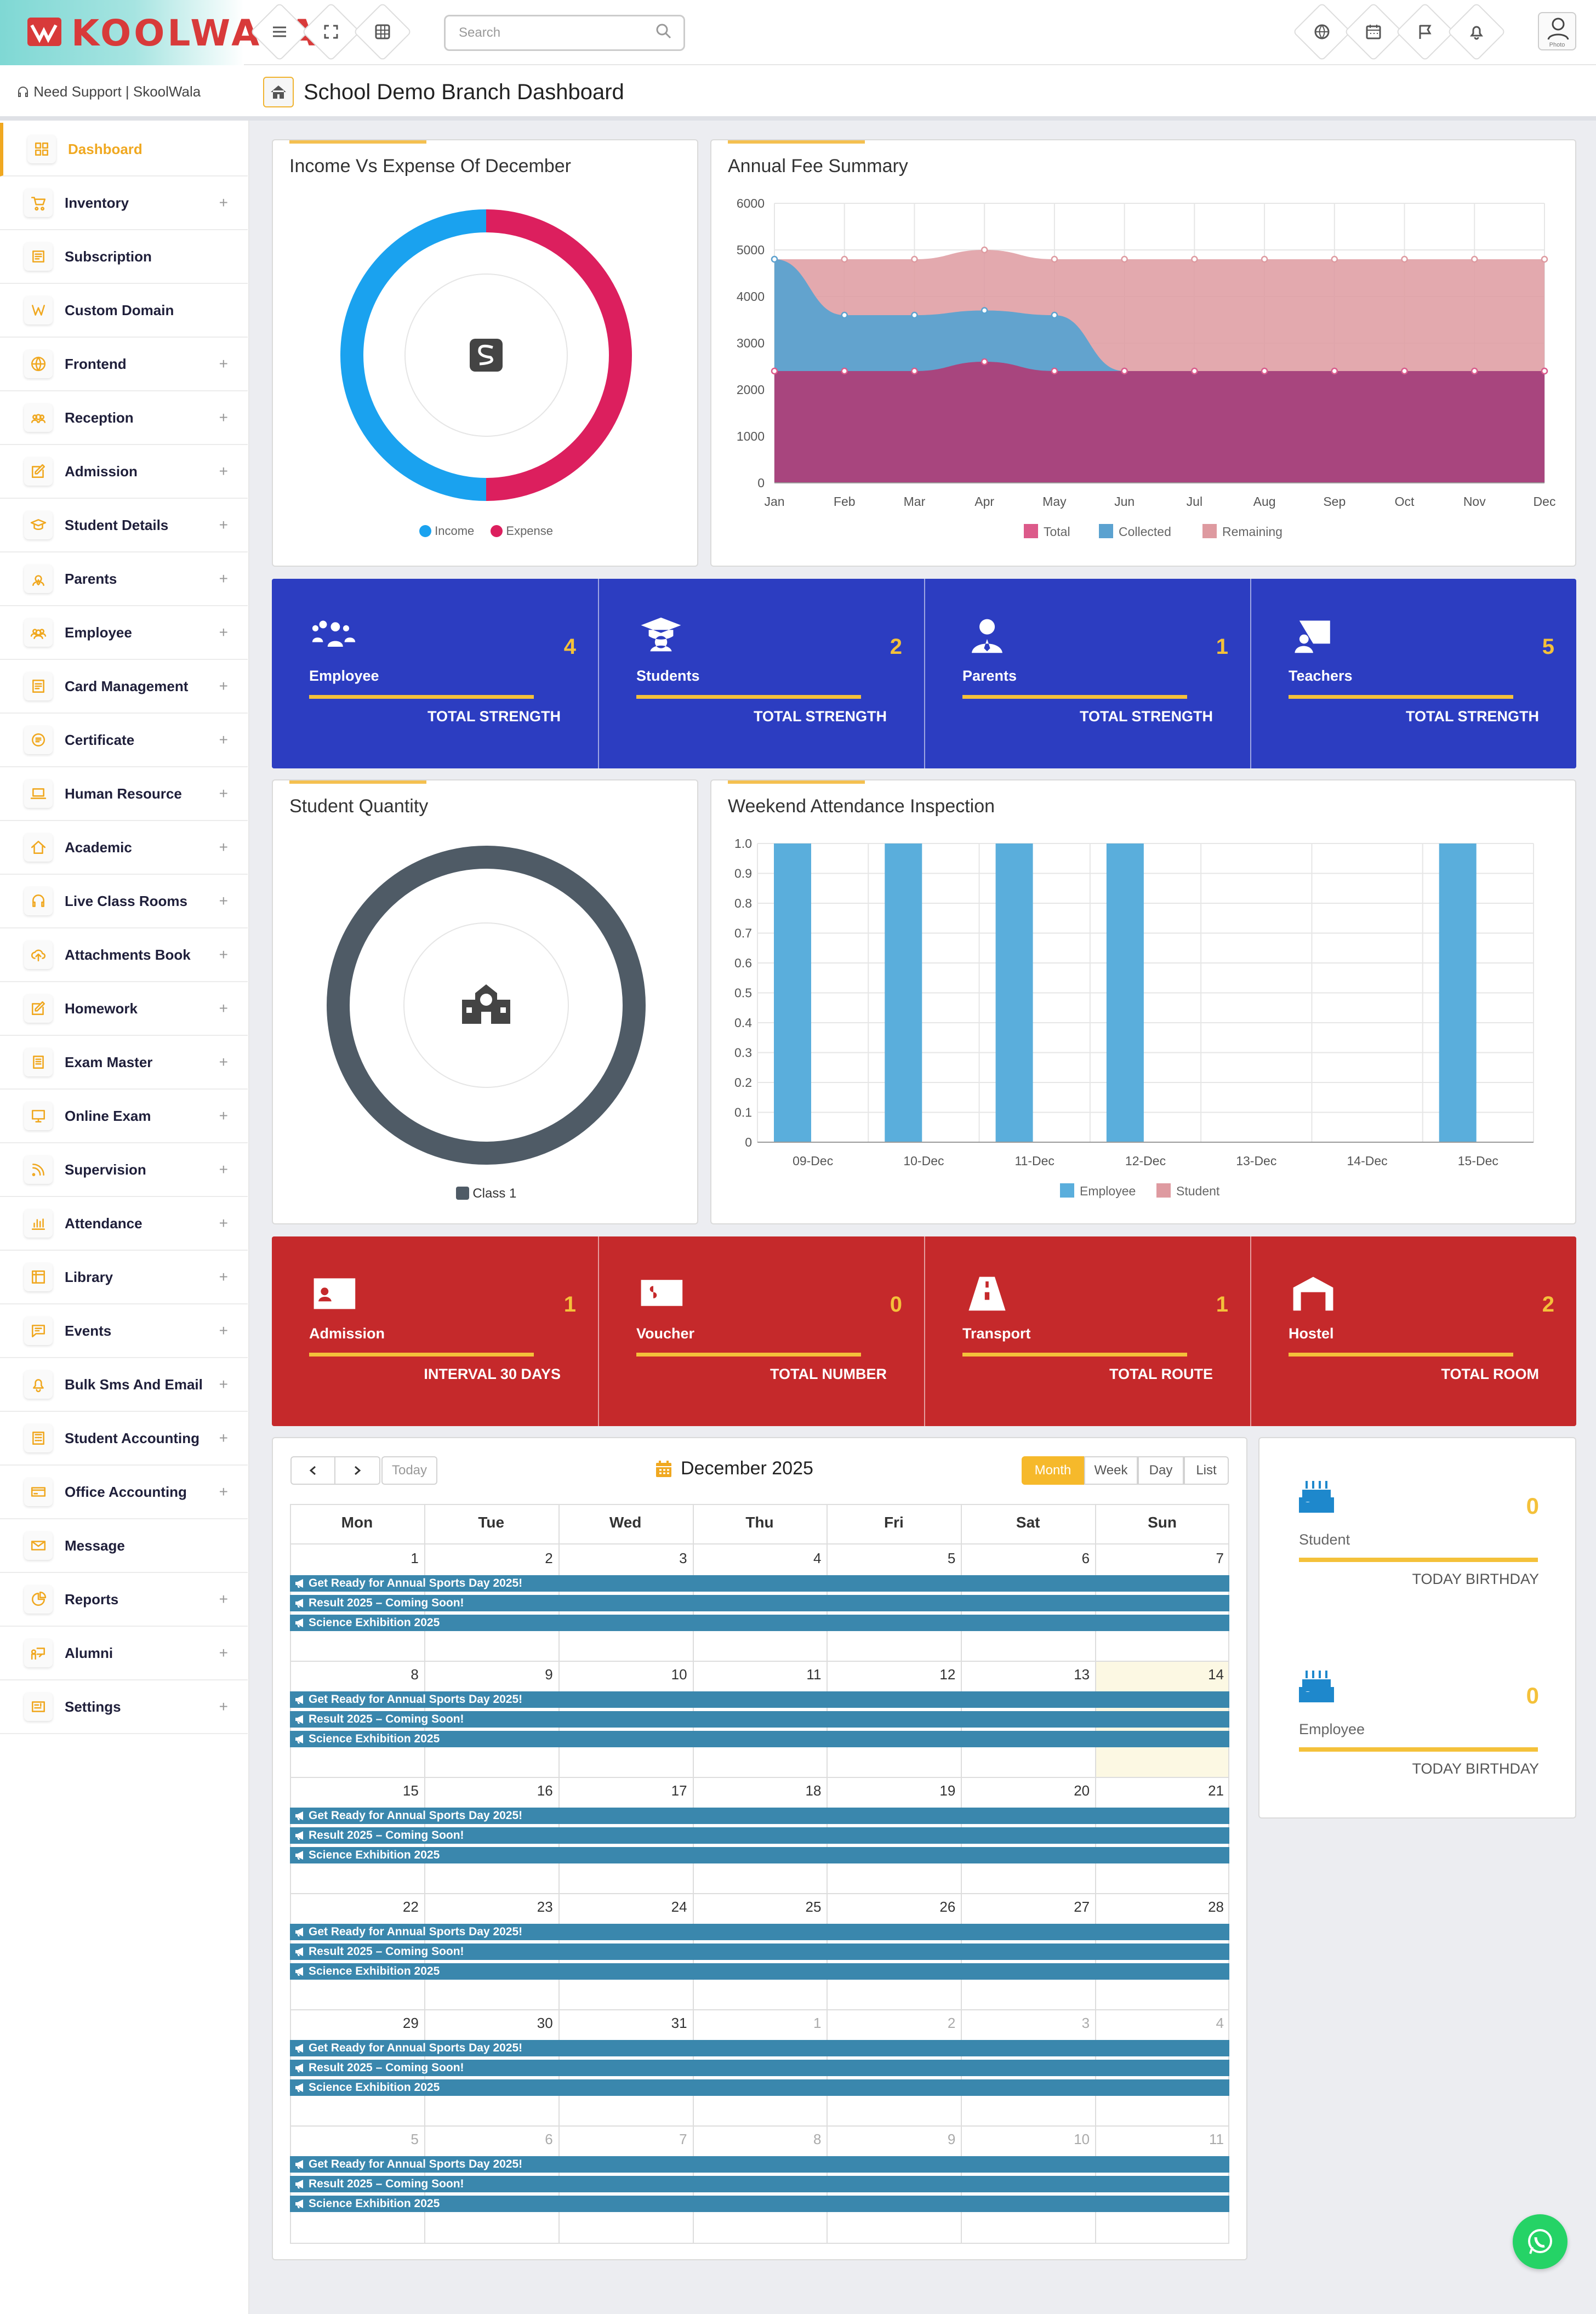 This screenshot has width=1596, height=2314. Describe the element at coordinates (413, 355) in the screenshot. I see `slice-income` at that location.